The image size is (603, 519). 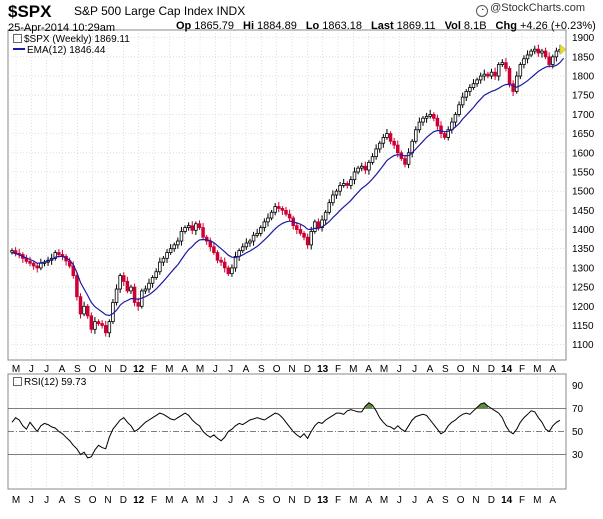 I want to click on price-x-tick-label: N, so click(x=291, y=369).